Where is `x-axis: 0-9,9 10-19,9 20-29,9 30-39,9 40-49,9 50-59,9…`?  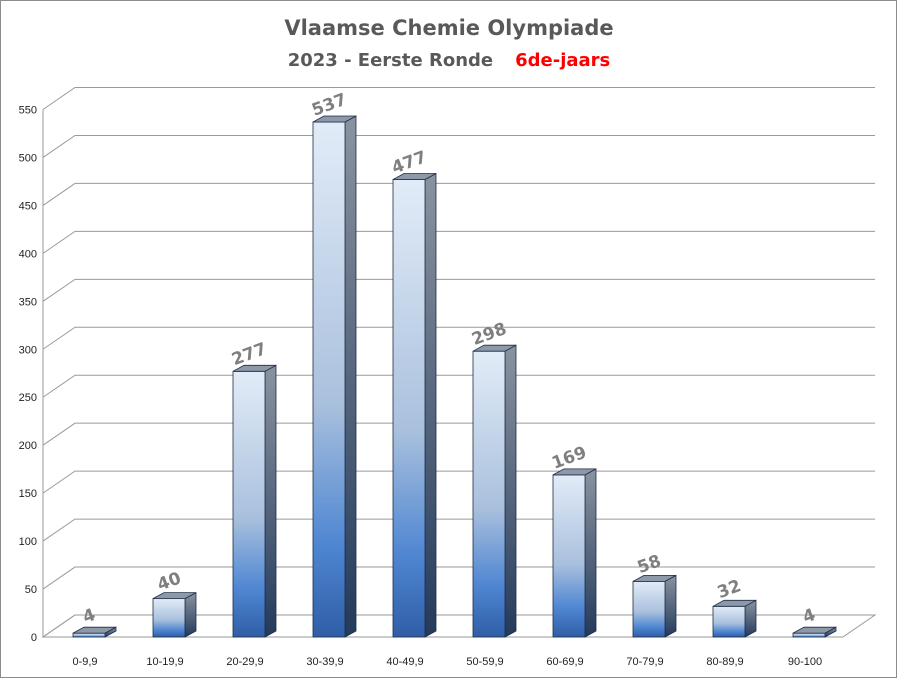 x-axis: 0-9,9 10-19,9 20-29,9 30-39,9 40-49,9 50-59,9… is located at coordinates (447, 662).